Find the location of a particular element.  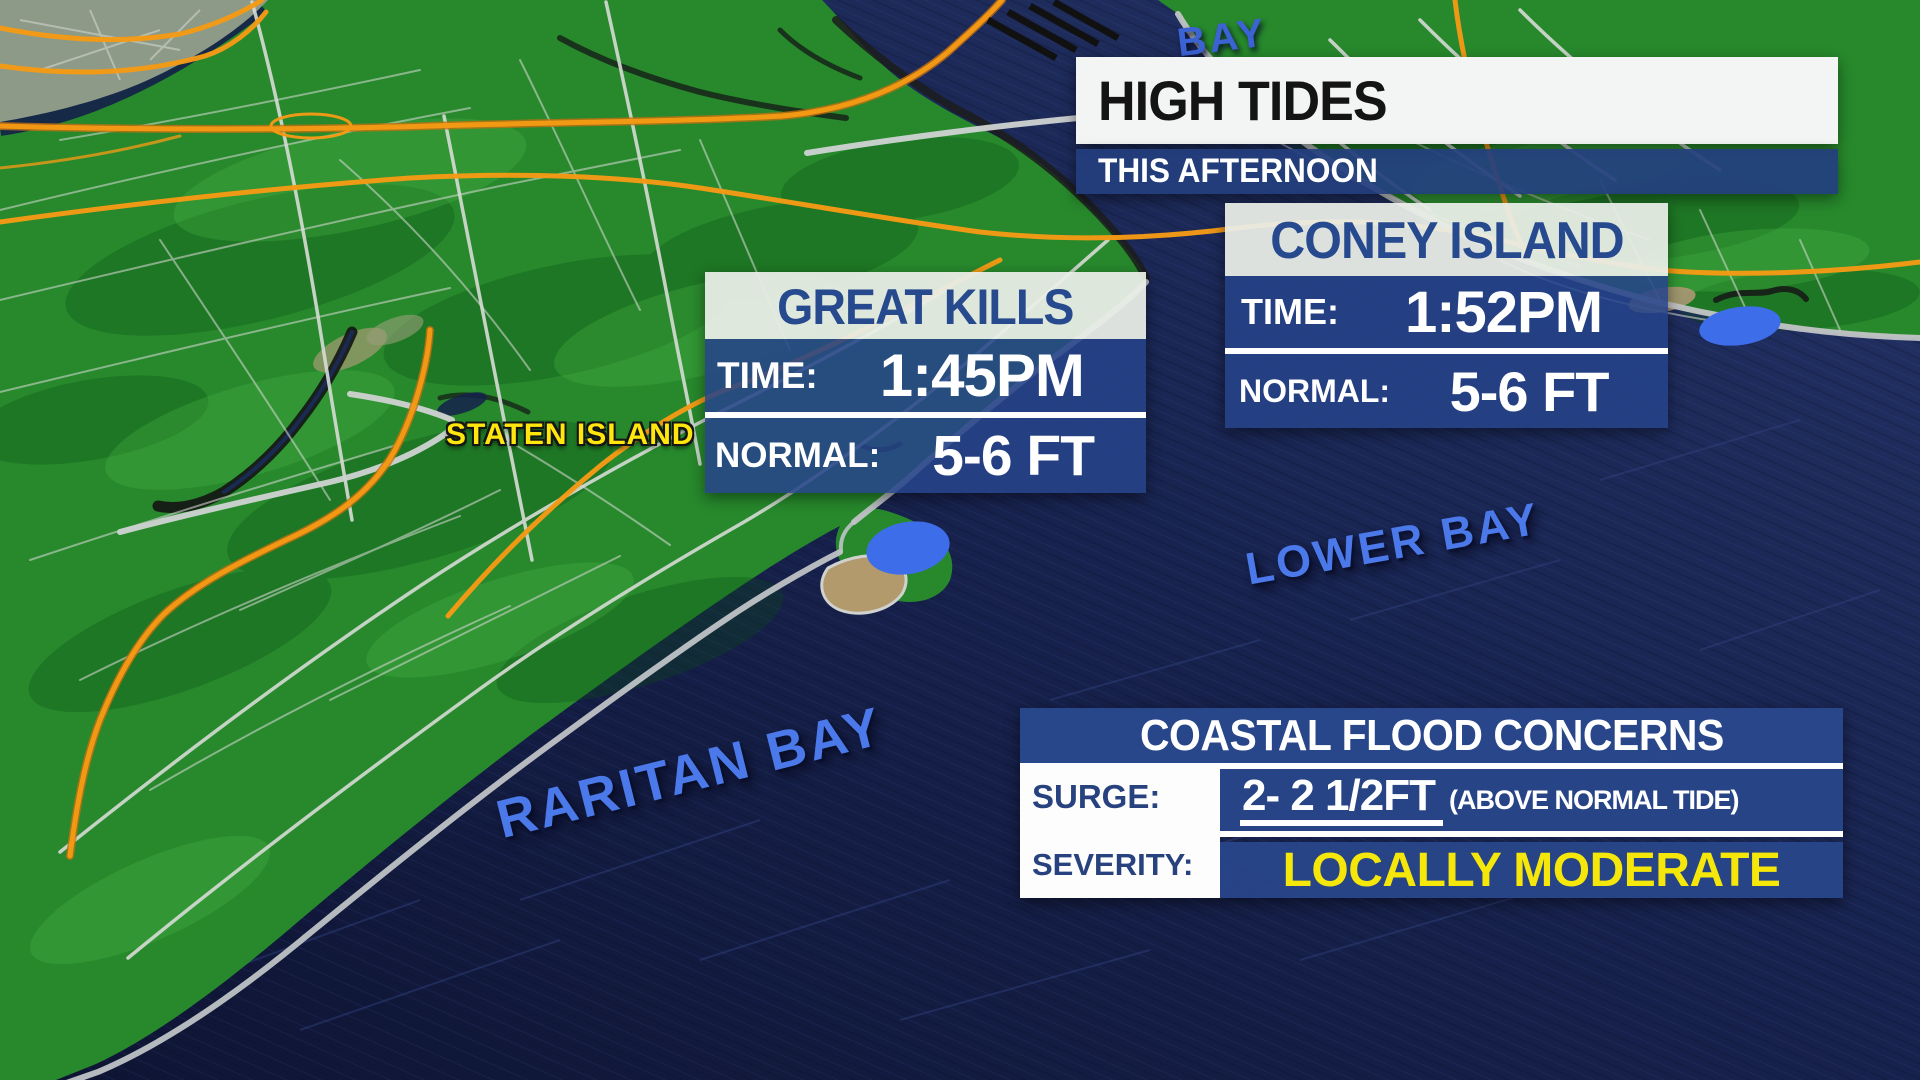

severity-value: LOCALLY MODERATE is located at coordinates (1531, 870).